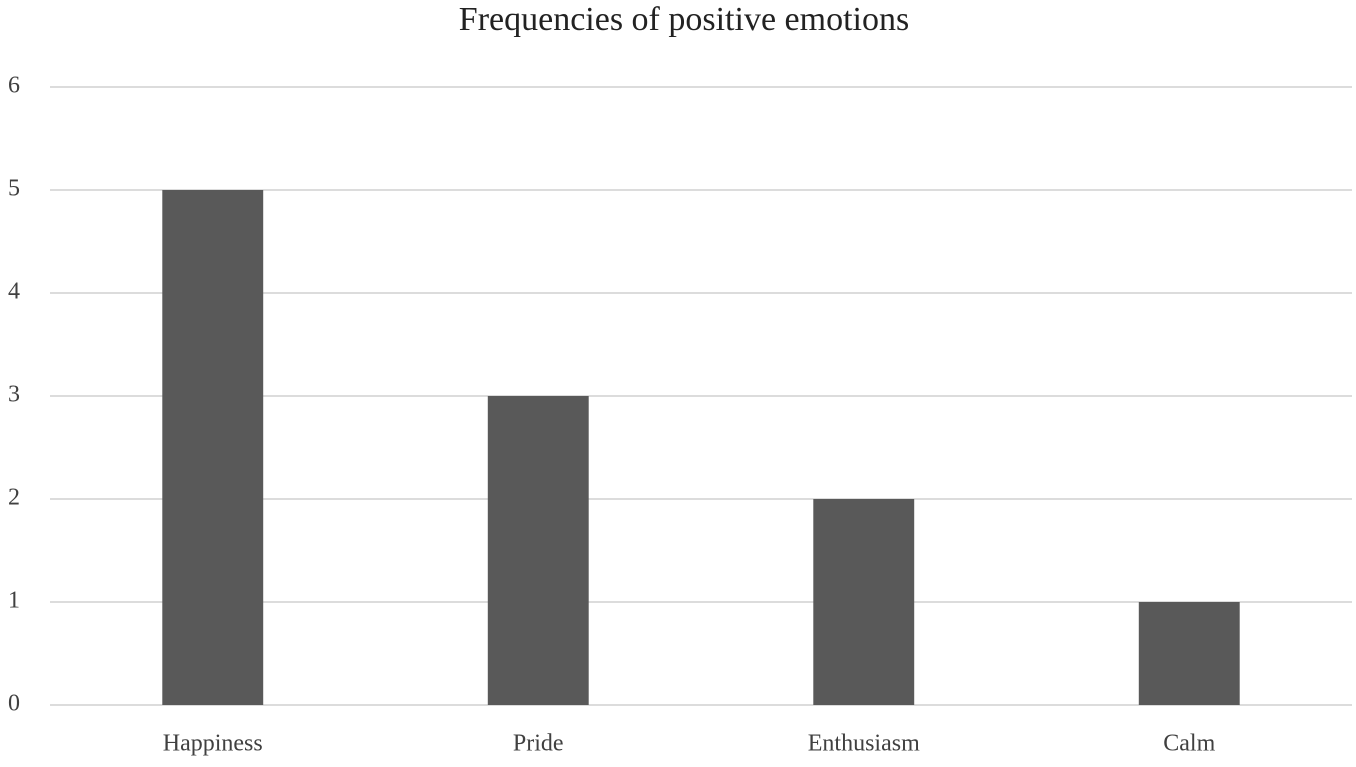  Describe the element at coordinates (14, 498) in the screenshot. I see `y-tick-label: 2` at that location.